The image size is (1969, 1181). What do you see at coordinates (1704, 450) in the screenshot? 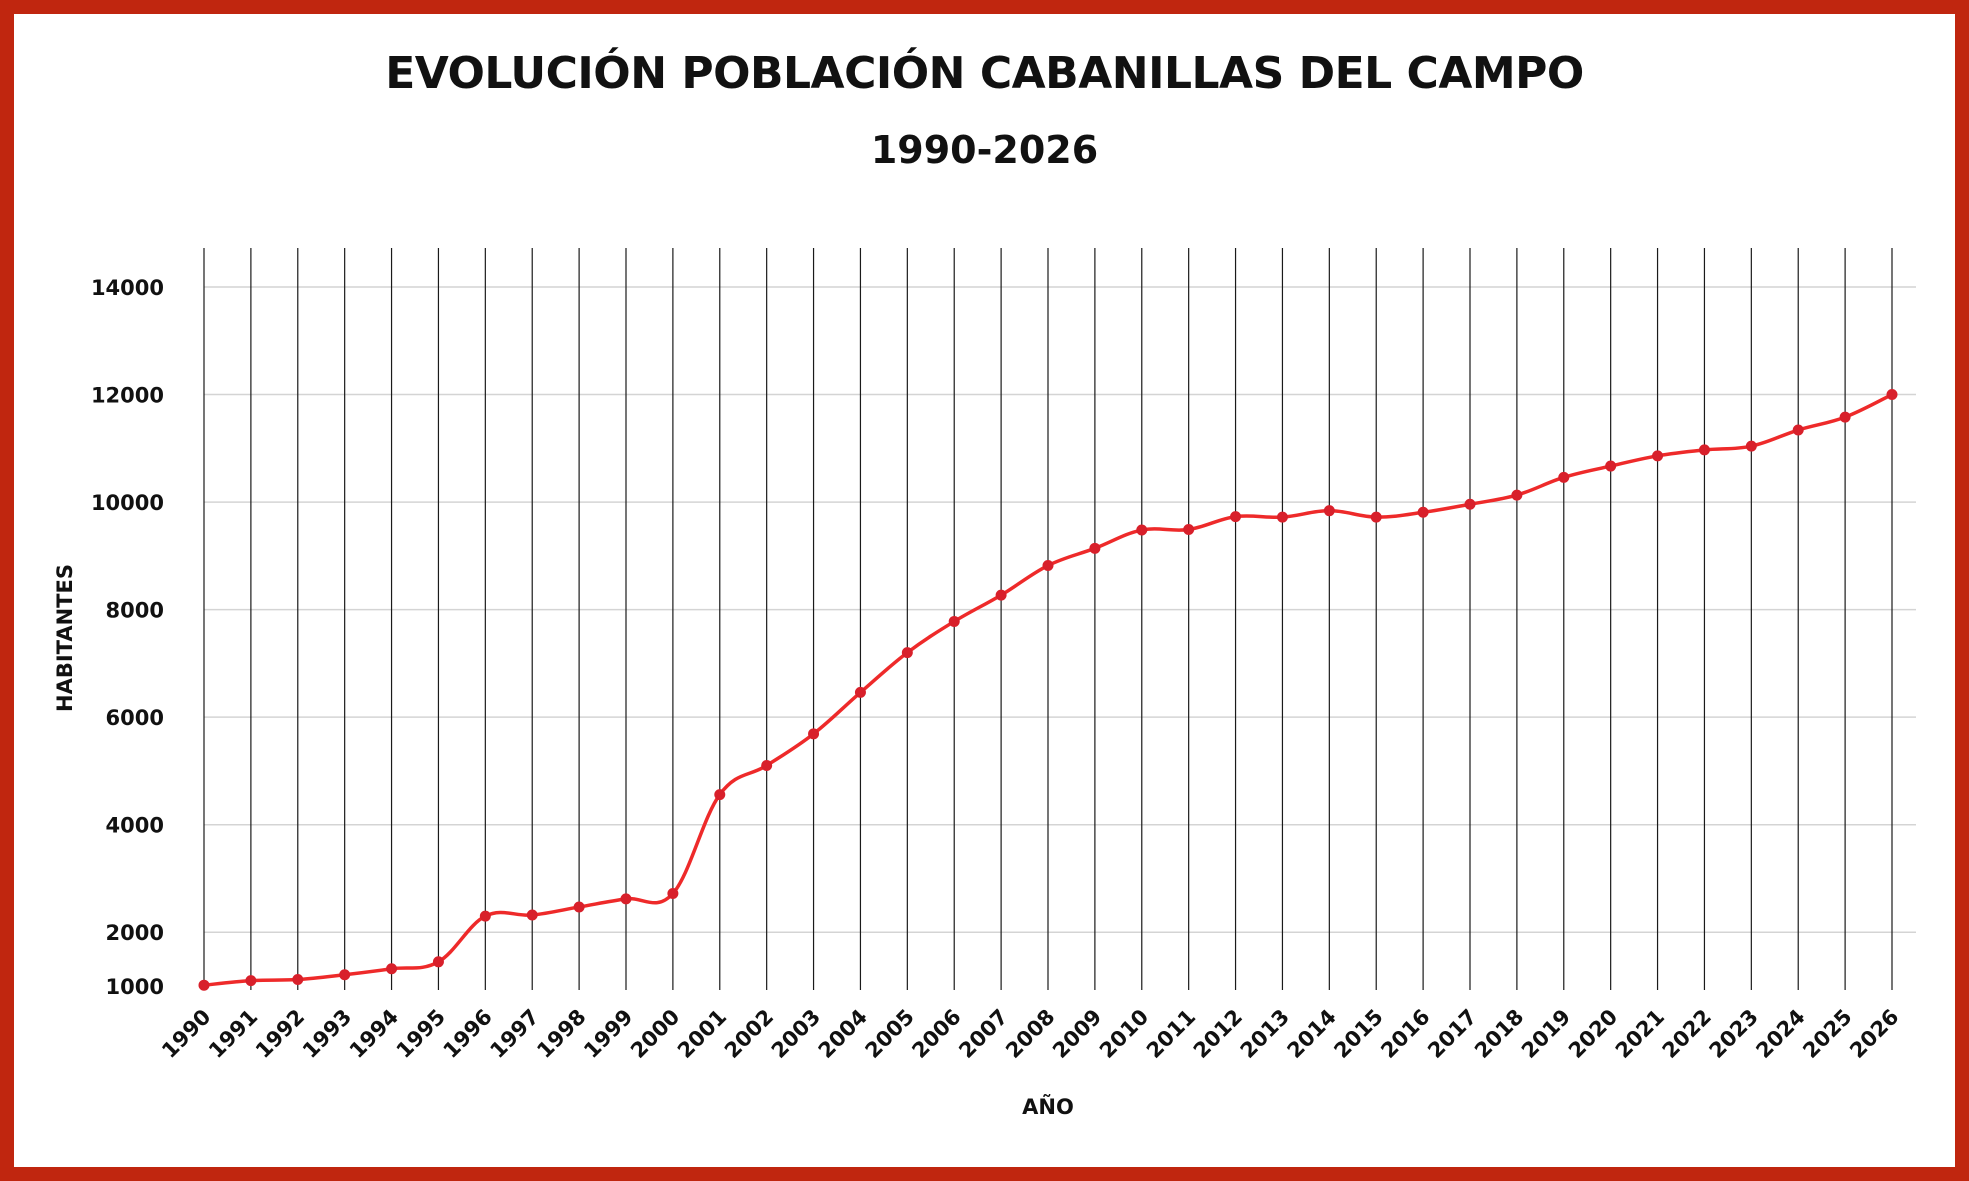
I see `data-point-2022` at bounding box center [1704, 450].